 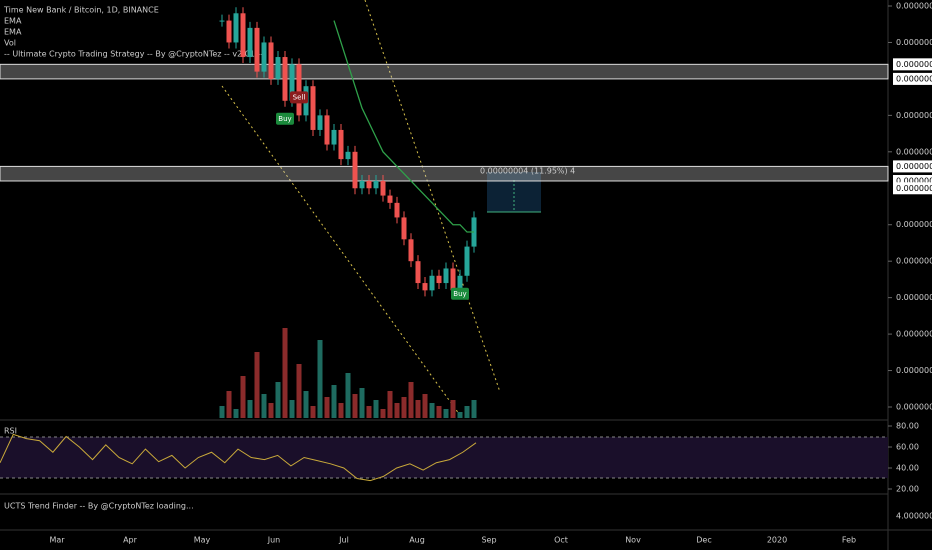 What do you see at coordinates (527, 171) in the screenshot?
I see `measure-label: 0.00000004 (11.95%) 4` at bounding box center [527, 171].